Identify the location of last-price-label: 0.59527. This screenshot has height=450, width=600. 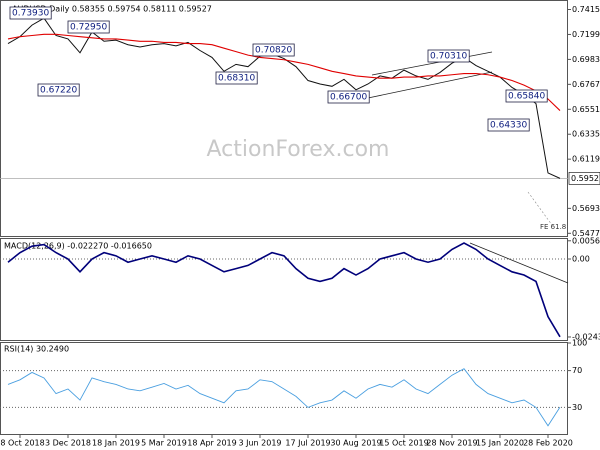
(585, 178).